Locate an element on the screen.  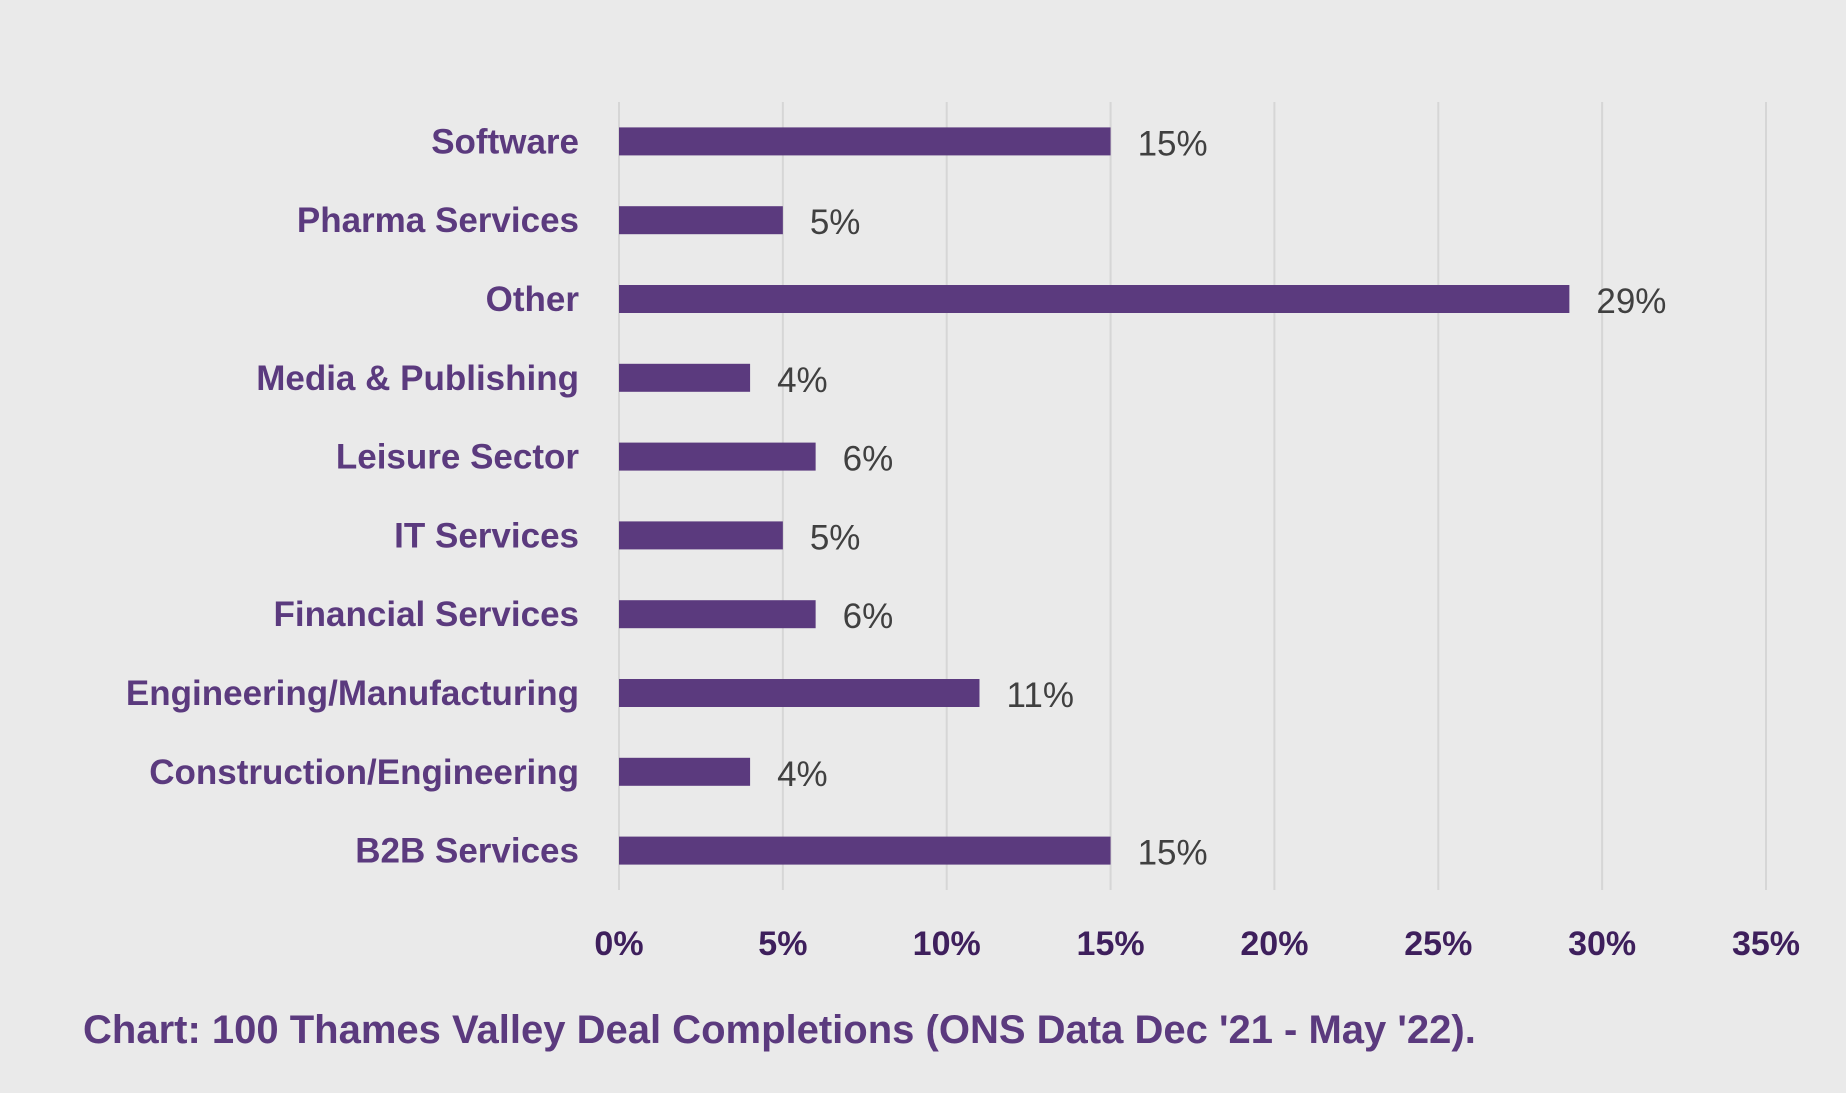
x-tick-label: 15% is located at coordinates (1111, 944).